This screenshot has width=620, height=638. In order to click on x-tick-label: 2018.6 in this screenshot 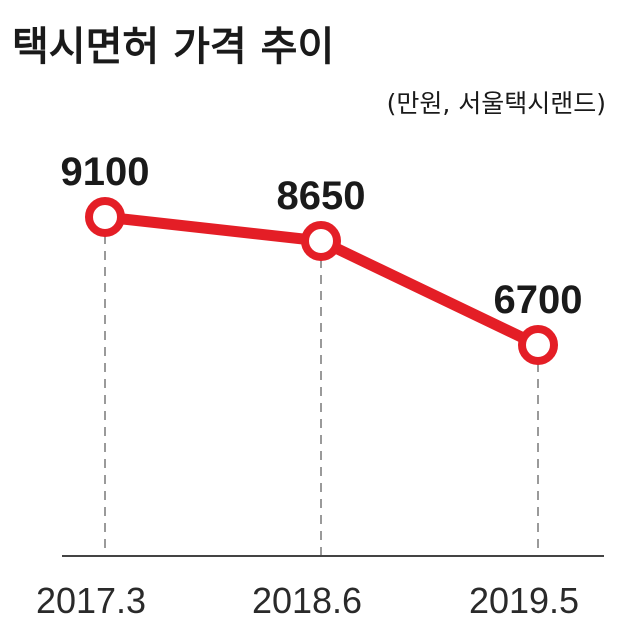, I will do `click(307, 600)`.